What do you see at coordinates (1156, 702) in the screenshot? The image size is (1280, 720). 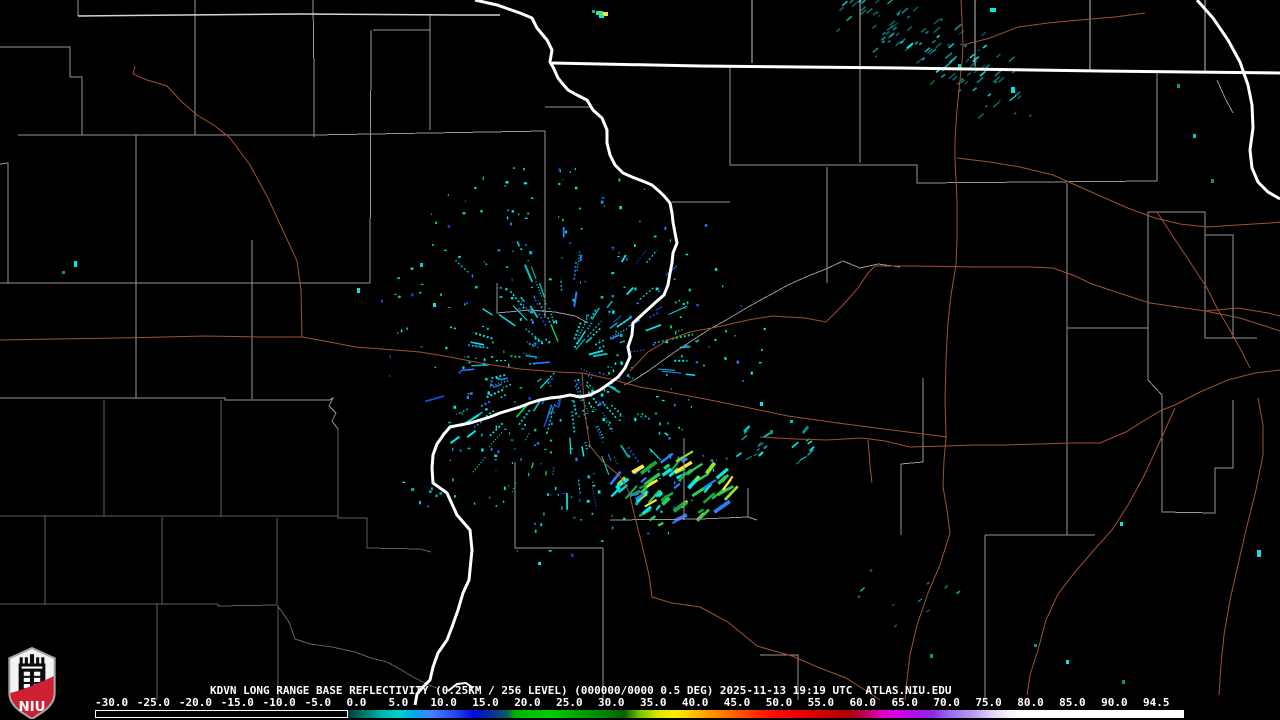 I see `colorbar-label: 94.5` at bounding box center [1156, 702].